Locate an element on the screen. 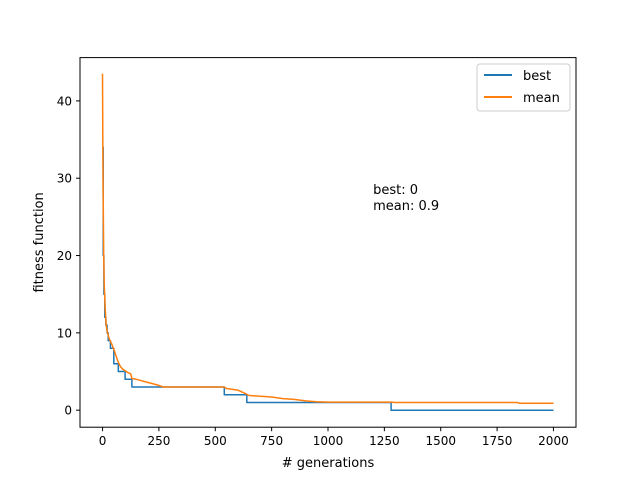 This screenshot has width=640, height=480. legend-label-mean: mean is located at coordinates (541, 98).